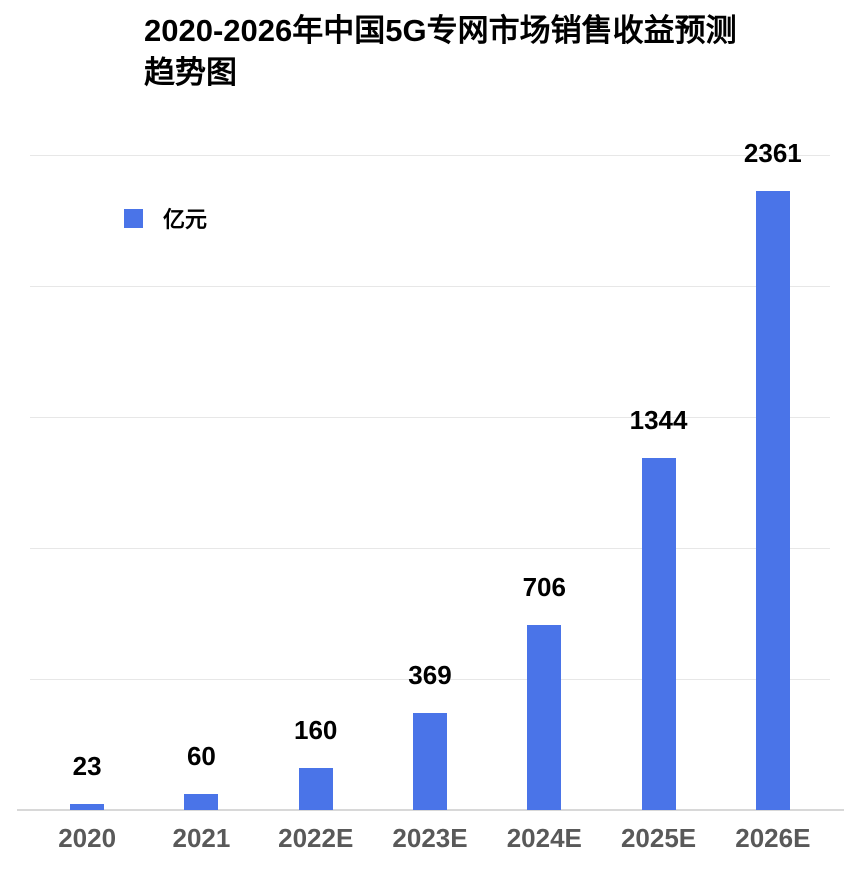 The width and height of the screenshot is (861, 875). I want to click on legend: 亿元, so click(165, 218).